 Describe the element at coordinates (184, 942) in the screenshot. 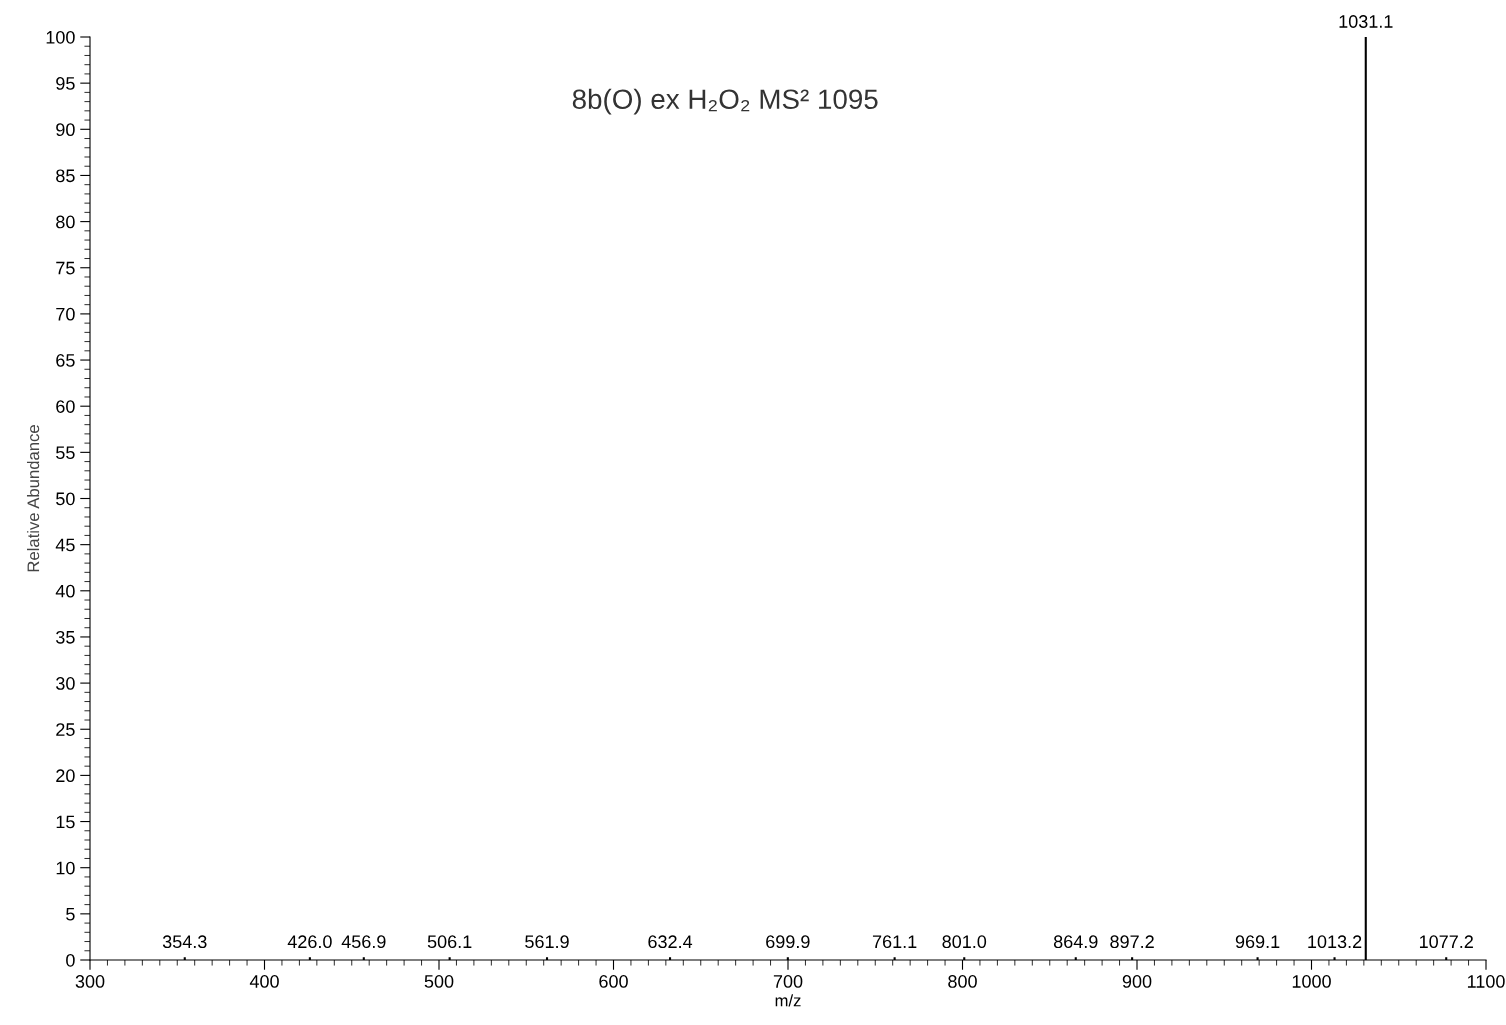

I see `annotation: 354.3` at that location.